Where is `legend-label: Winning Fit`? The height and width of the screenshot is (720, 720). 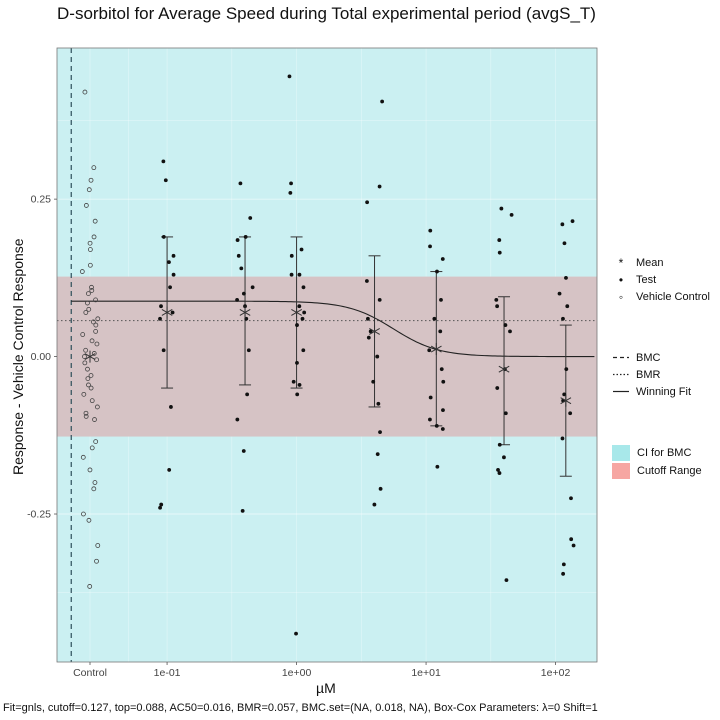 legend-label: Winning Fit is located at coordinates (664, 391).